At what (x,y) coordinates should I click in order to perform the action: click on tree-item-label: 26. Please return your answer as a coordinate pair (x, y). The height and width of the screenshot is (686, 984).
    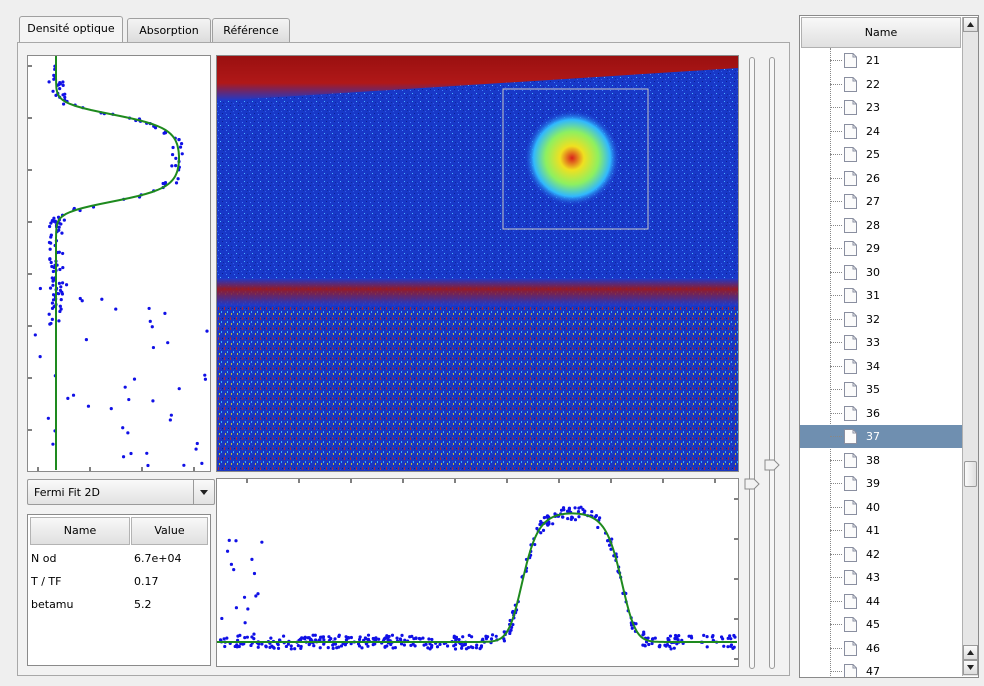
    Looking at the image, I should click on (873, 178).